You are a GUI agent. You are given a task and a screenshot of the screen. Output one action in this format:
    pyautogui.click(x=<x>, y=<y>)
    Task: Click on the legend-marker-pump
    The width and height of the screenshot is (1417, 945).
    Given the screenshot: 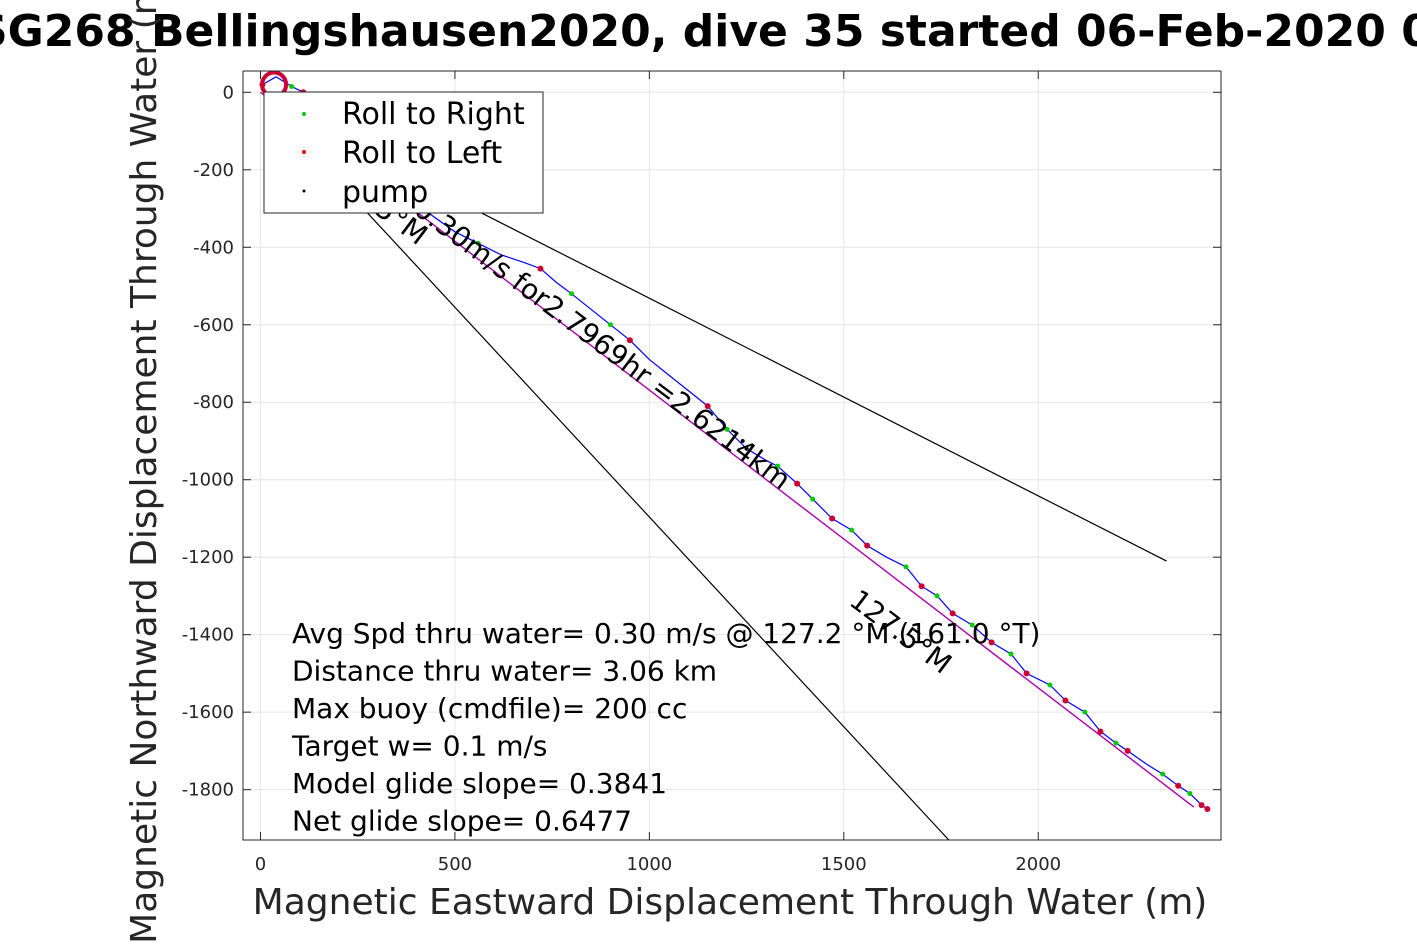 What is the action you would take?
    pyautogui.click(x=304, y=191)
    